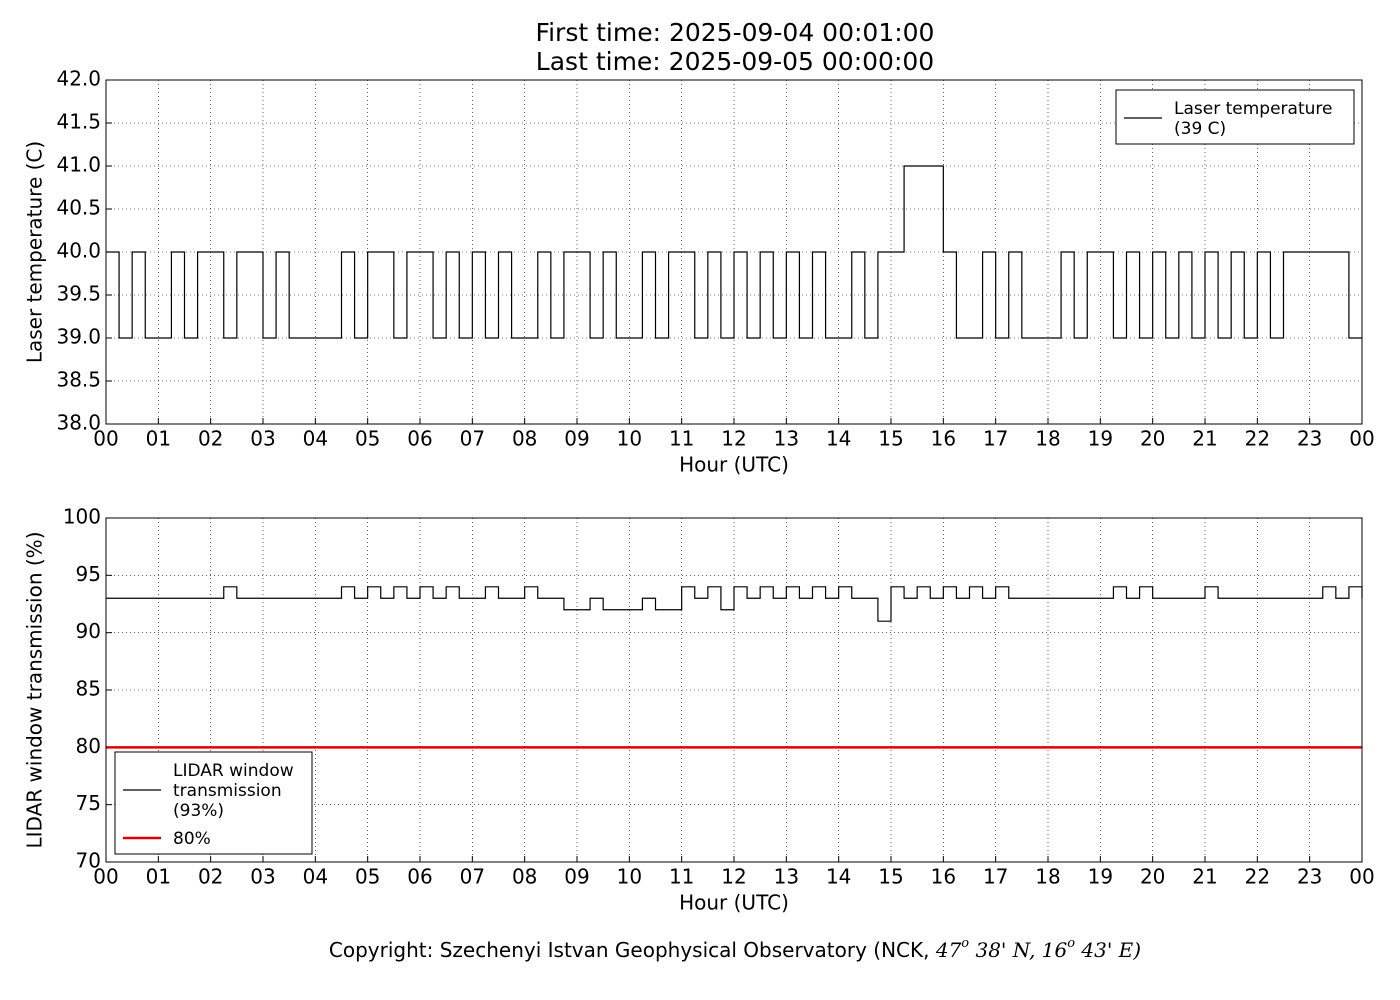  I want to click on footer-part: 16, so click(1055, 950).